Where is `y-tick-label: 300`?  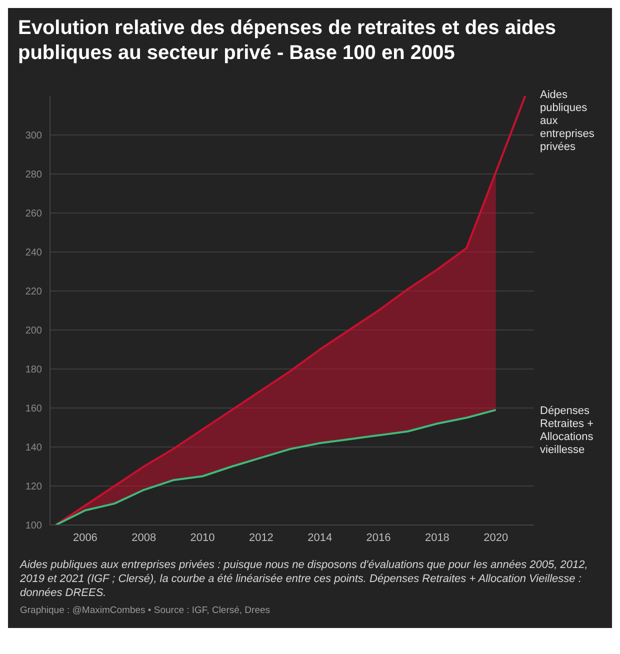 y-tick-label: 300 is located at coordinates (33, 136).